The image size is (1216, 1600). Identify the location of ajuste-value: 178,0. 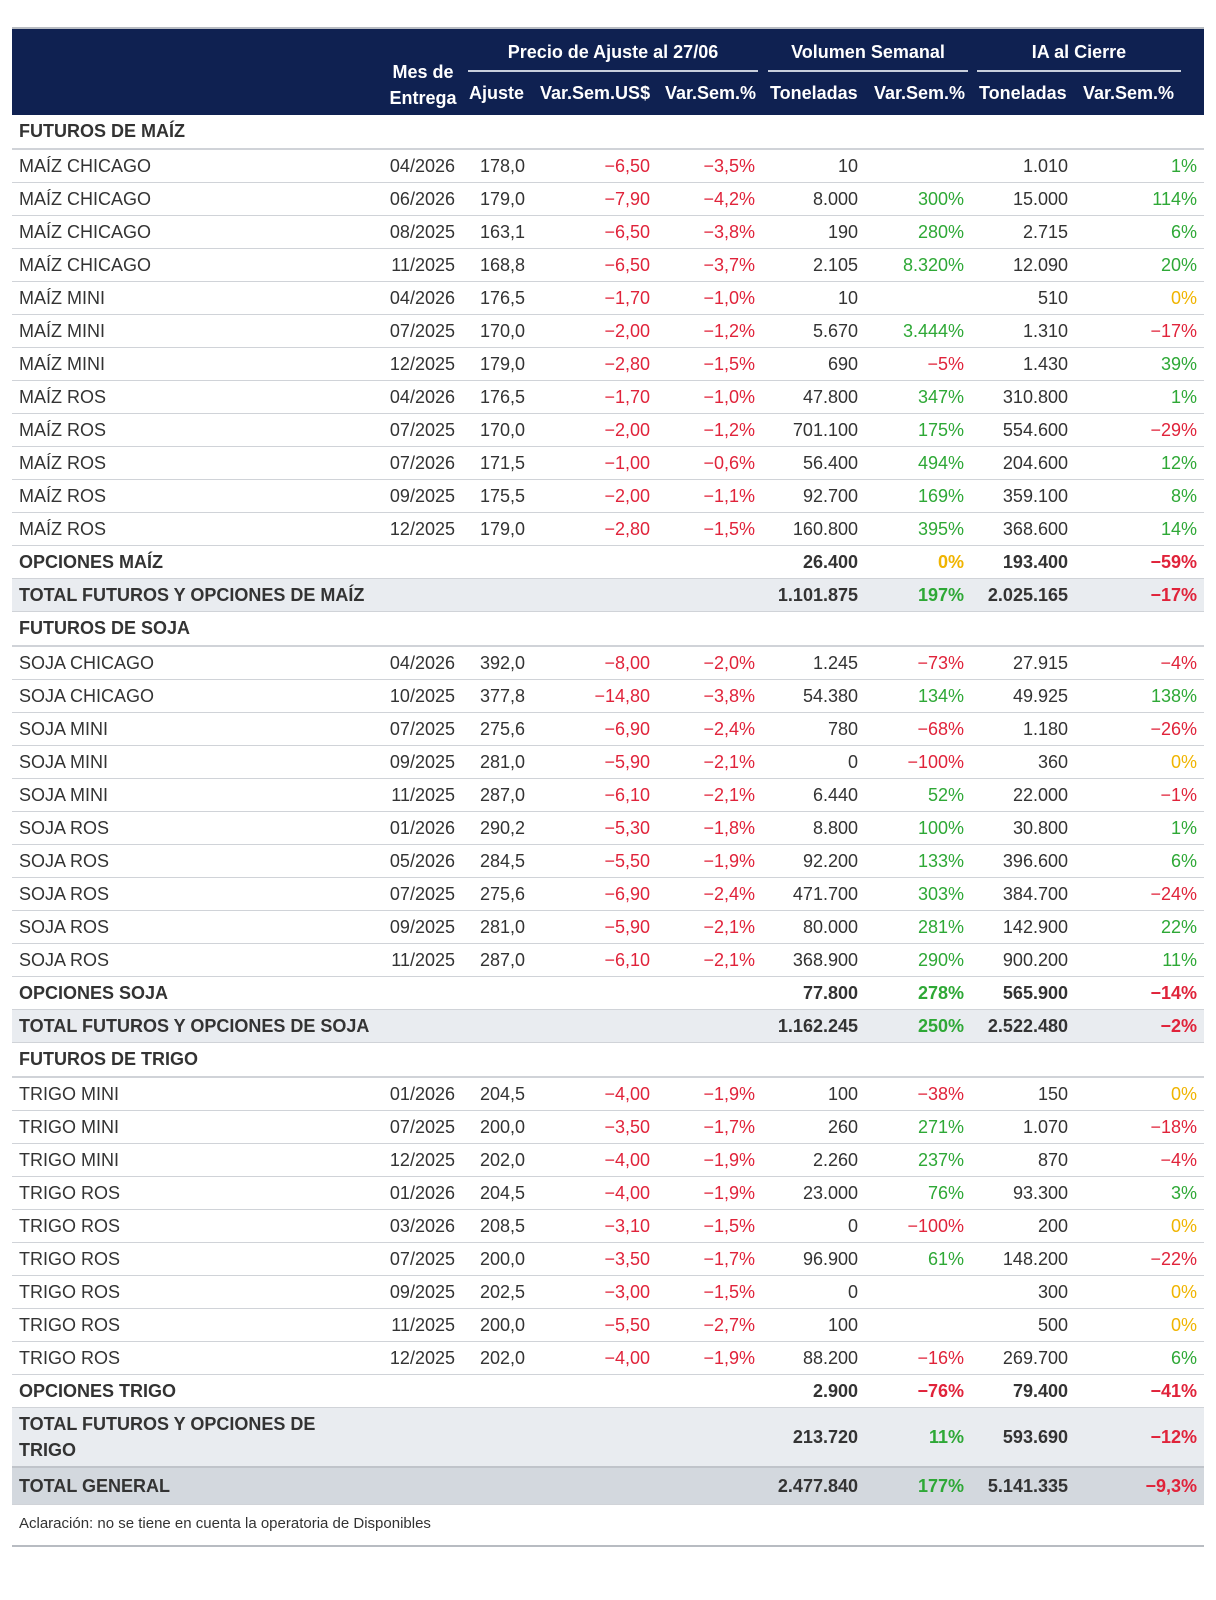
(497, 166).